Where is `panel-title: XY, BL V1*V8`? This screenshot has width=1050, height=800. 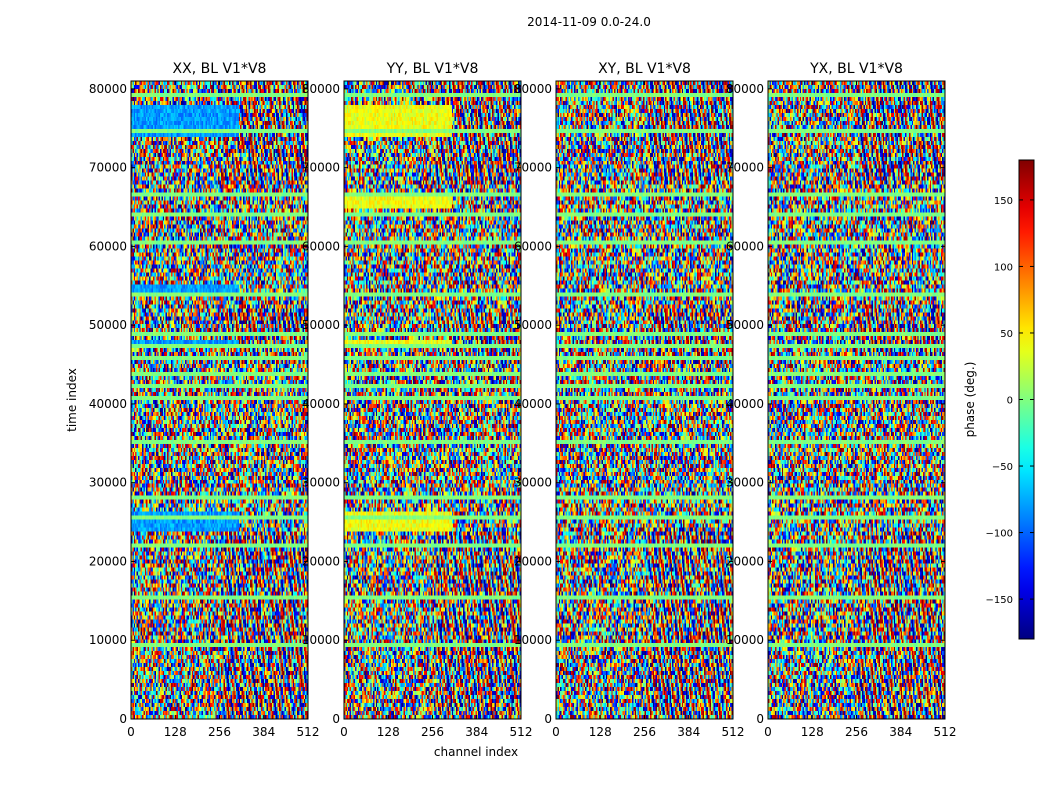 panel-title: XY, BL V1*V8 is located at coordinates (644, 69).